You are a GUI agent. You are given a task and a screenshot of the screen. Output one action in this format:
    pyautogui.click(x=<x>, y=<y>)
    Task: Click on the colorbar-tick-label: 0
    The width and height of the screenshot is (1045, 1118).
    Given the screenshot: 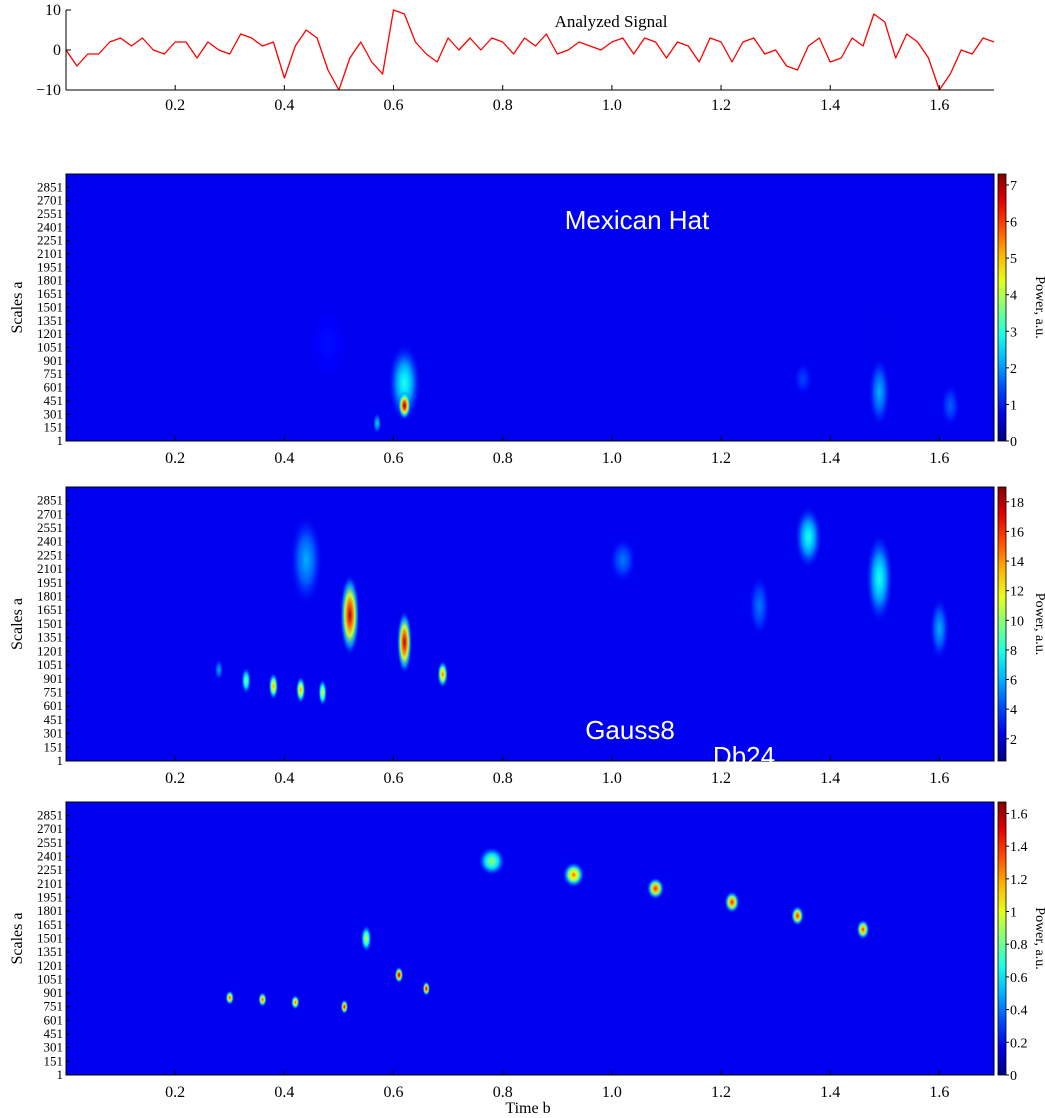 What is the action you would take?
    pyautogui.click(x=1013, y=1076)
    